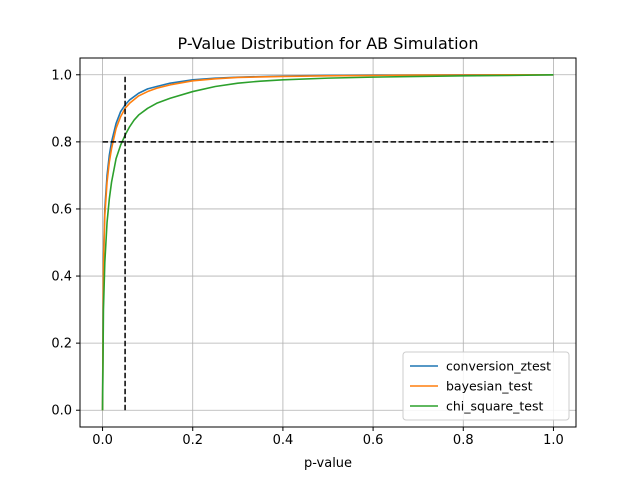  What do you see at coordinates (328, 43) in the screenshot?
I see `chart-title: P-Value Distribution for AB Simulation` at bounding box center [328, 43].